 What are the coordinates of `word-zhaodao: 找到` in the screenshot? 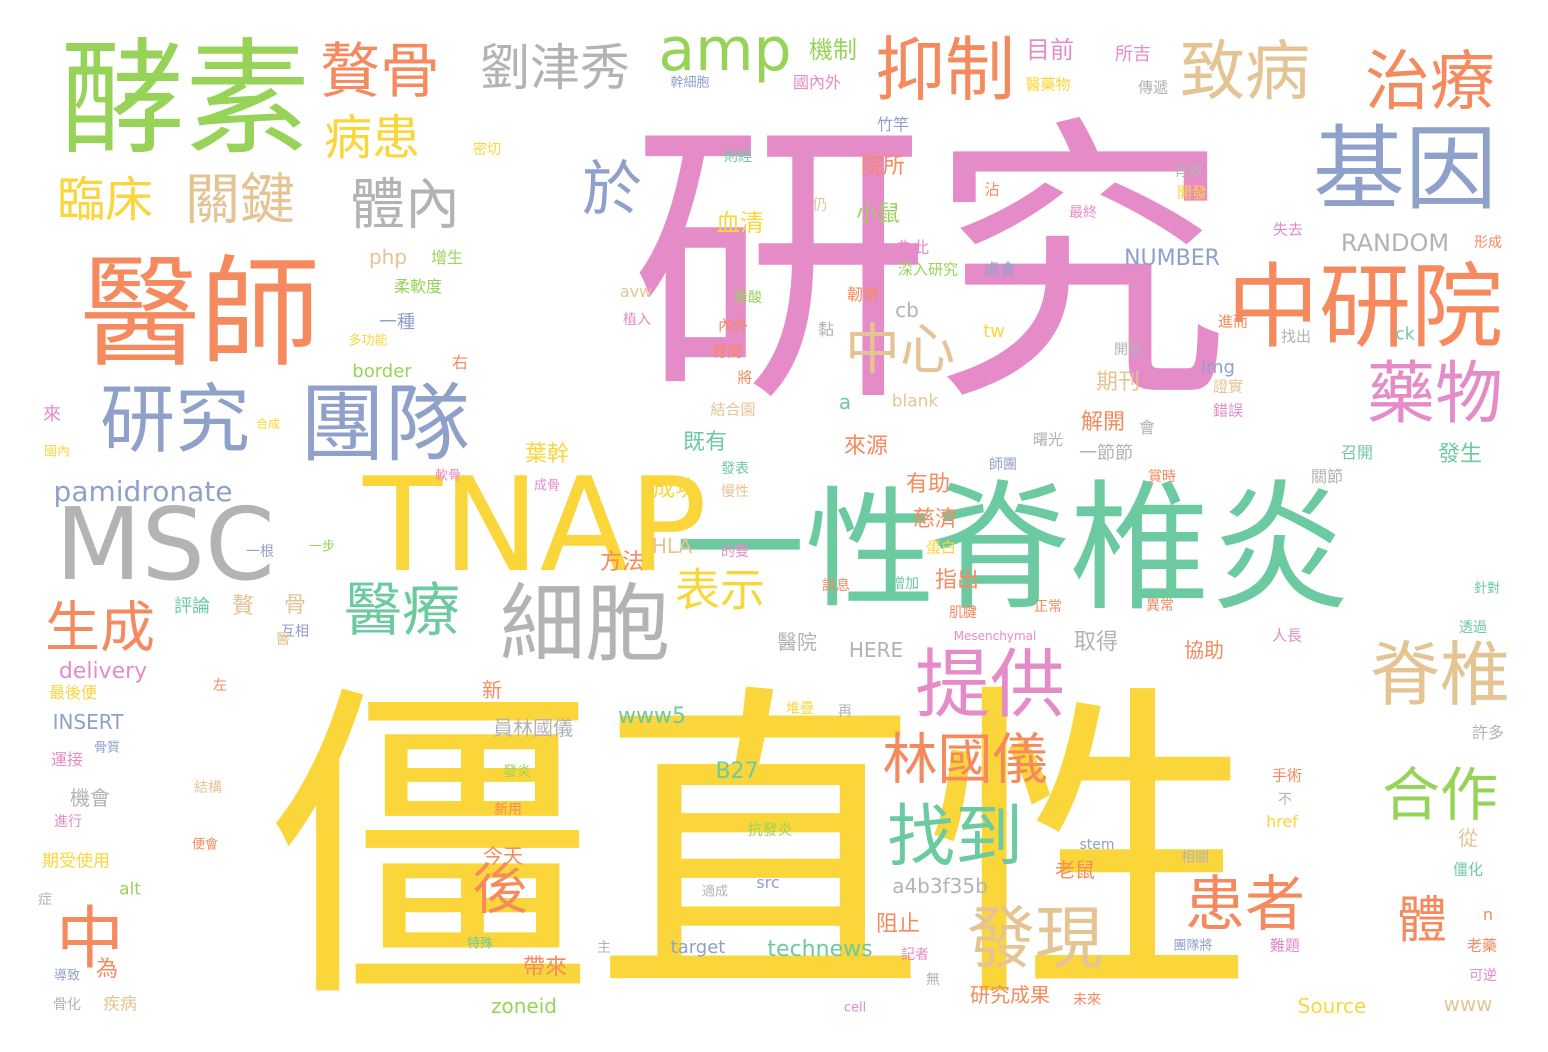 It's located at (955, 837).